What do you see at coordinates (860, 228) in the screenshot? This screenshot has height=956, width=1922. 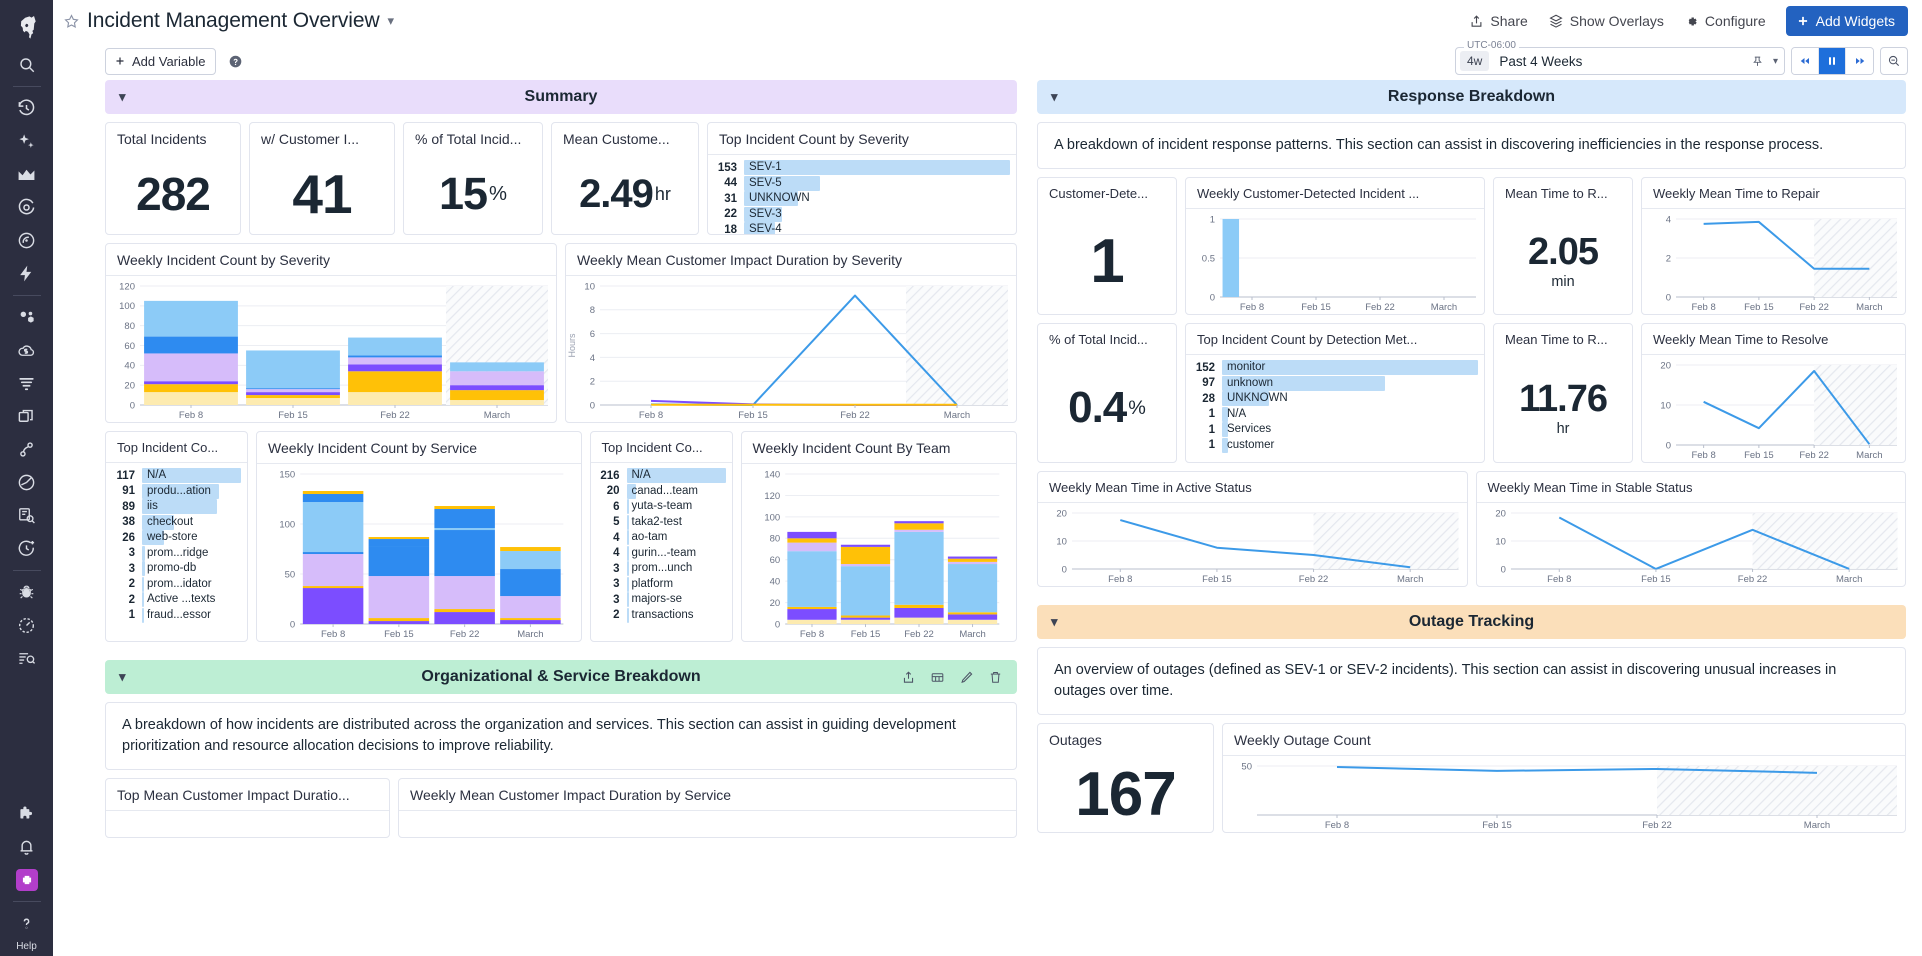 I see `toplist-row: 18 SEV-4` at bounding box center [860, 228].